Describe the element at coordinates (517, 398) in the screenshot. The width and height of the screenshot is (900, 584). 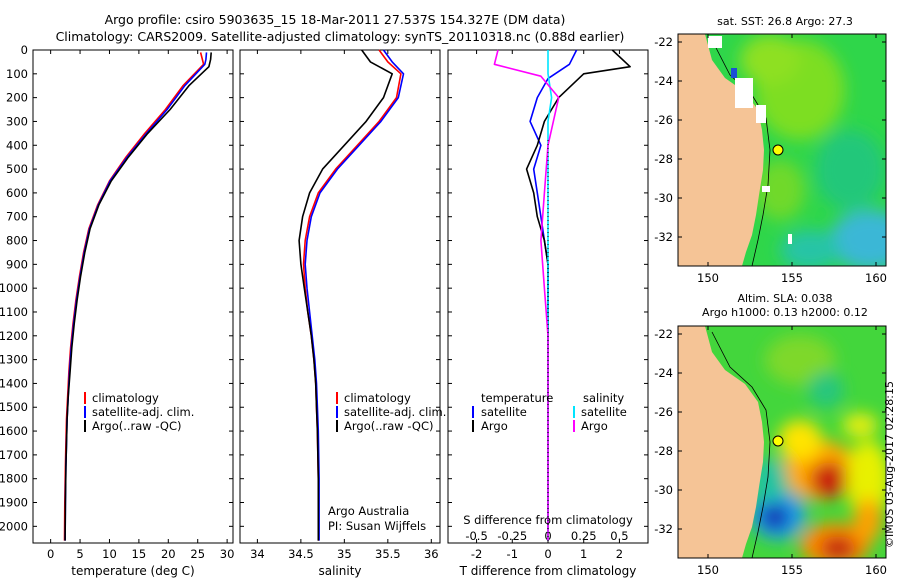
I see `legend-header-temperature: temperature` at that location.